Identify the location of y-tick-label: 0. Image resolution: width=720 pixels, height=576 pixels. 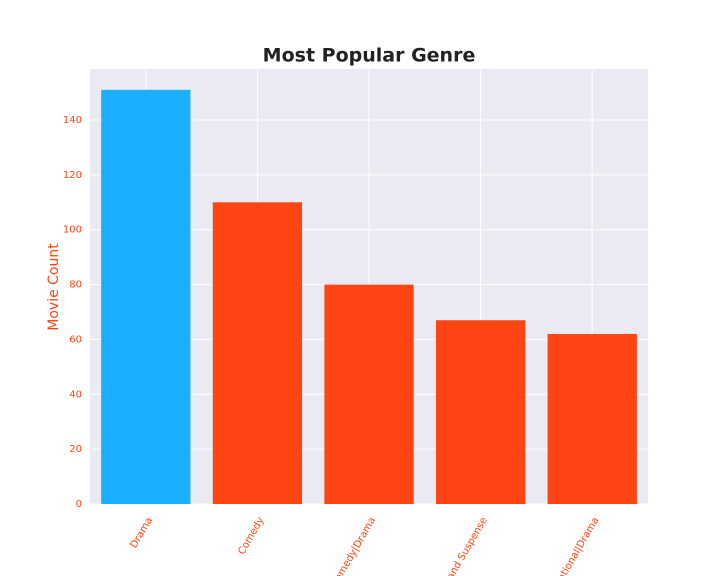
(79, 504).